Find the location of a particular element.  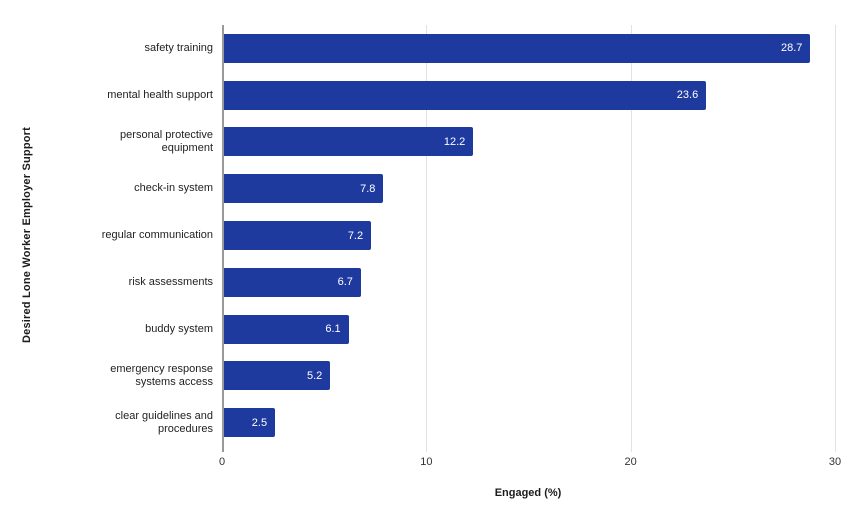

bar-value-label: 12.2 is located at coordinates (454, 141).